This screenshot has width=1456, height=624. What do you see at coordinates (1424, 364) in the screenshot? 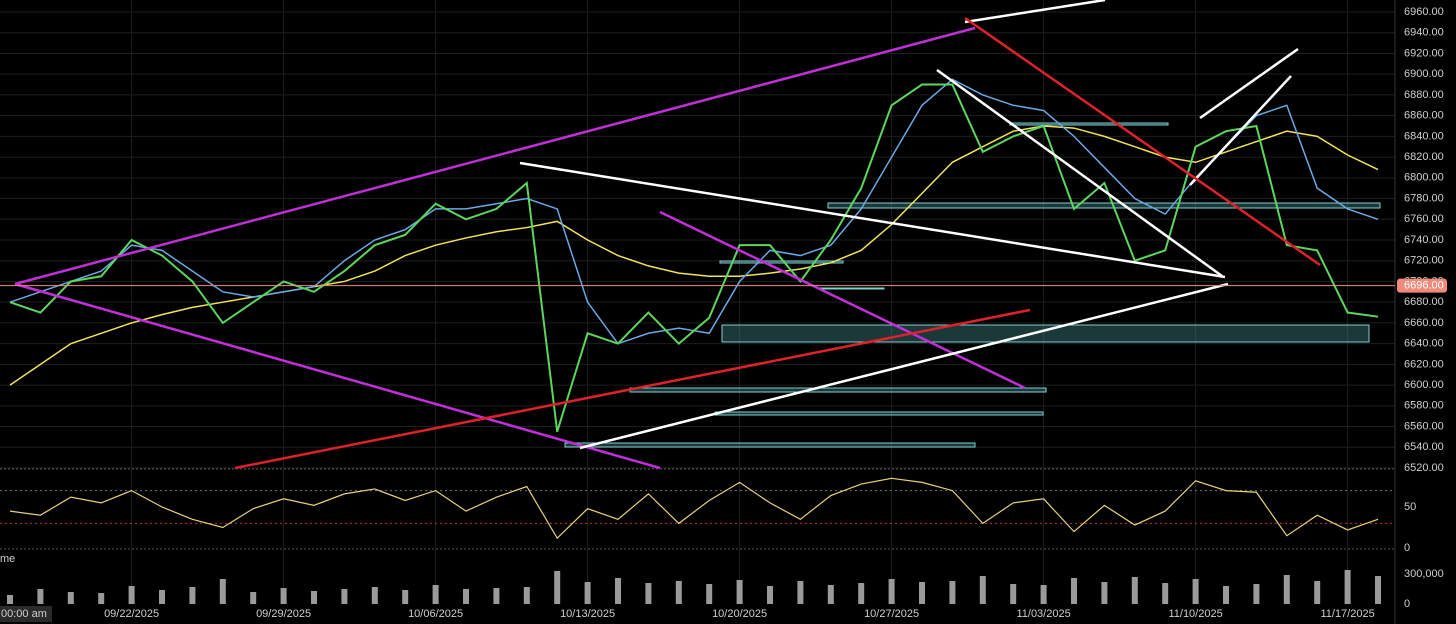
I see `y-tick-label: 6620.00` at bounding box center [1424, 364].